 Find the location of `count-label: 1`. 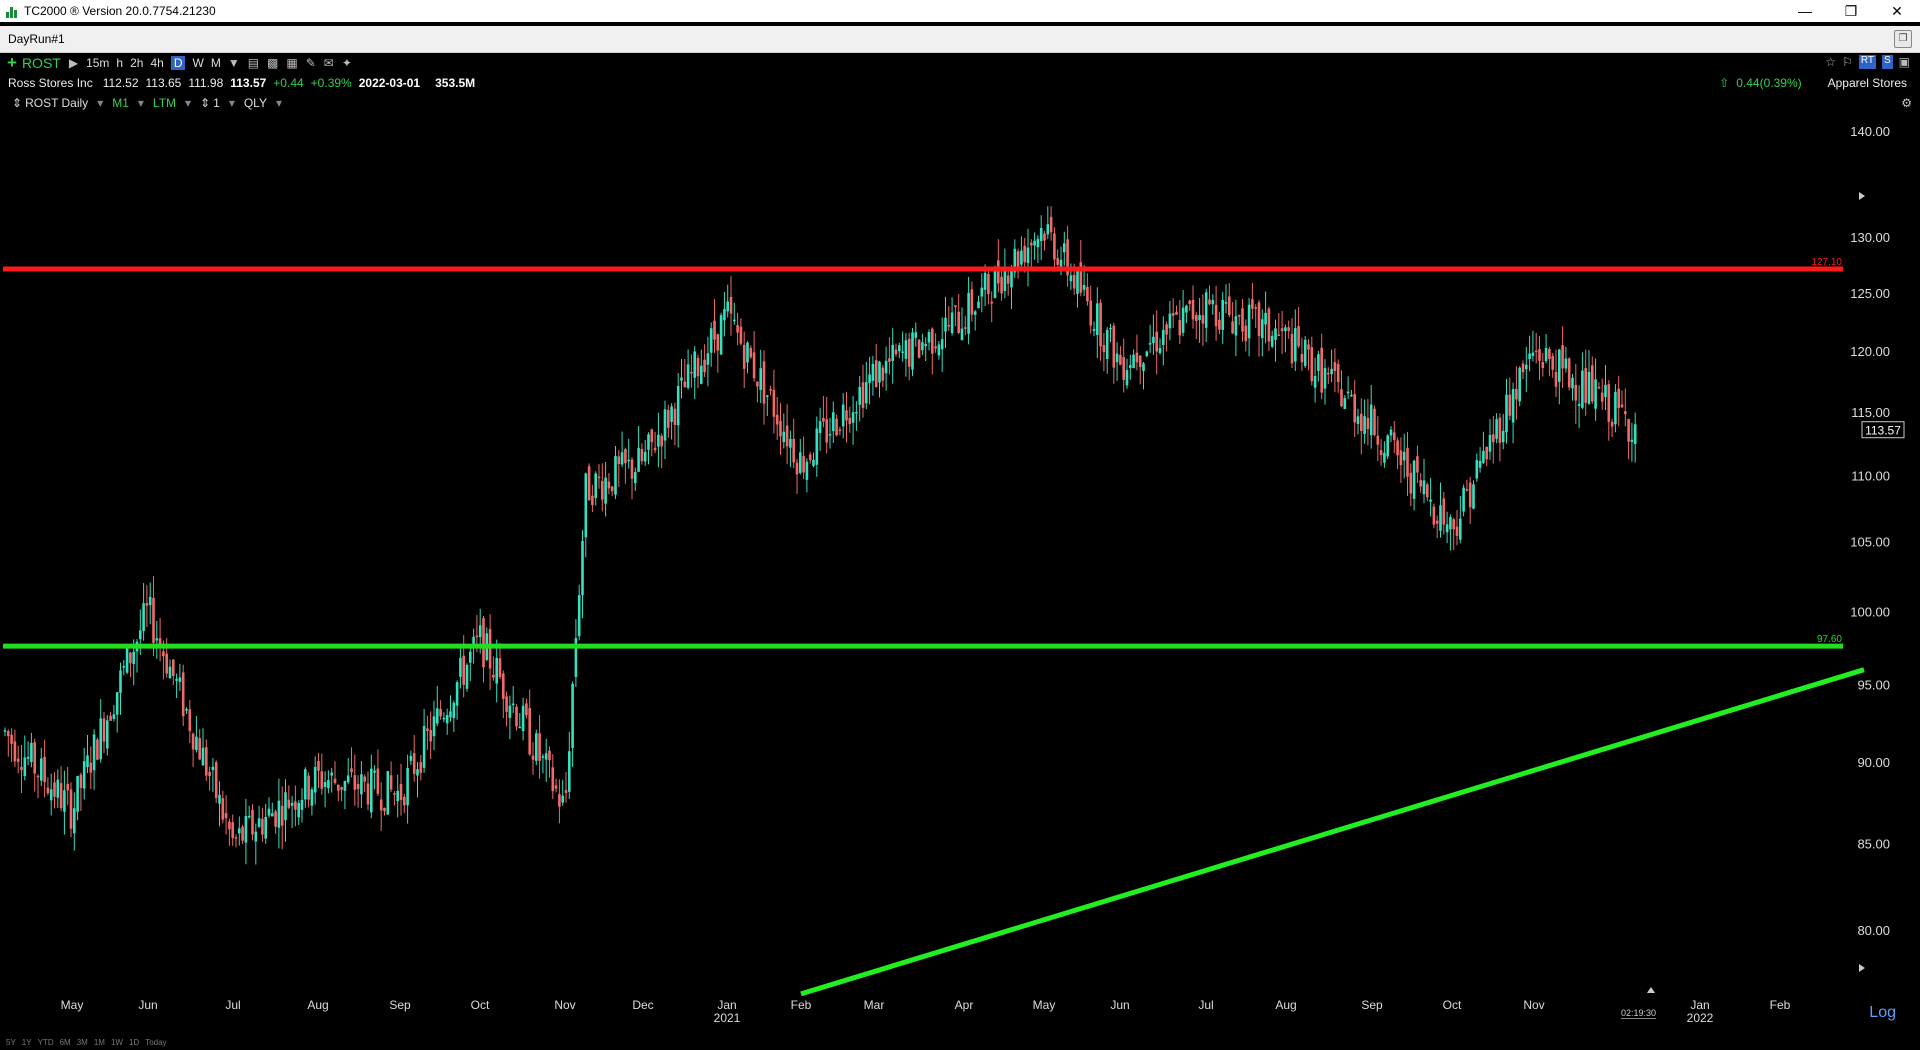

count-label: 1 is located at coordinates (216, 103).